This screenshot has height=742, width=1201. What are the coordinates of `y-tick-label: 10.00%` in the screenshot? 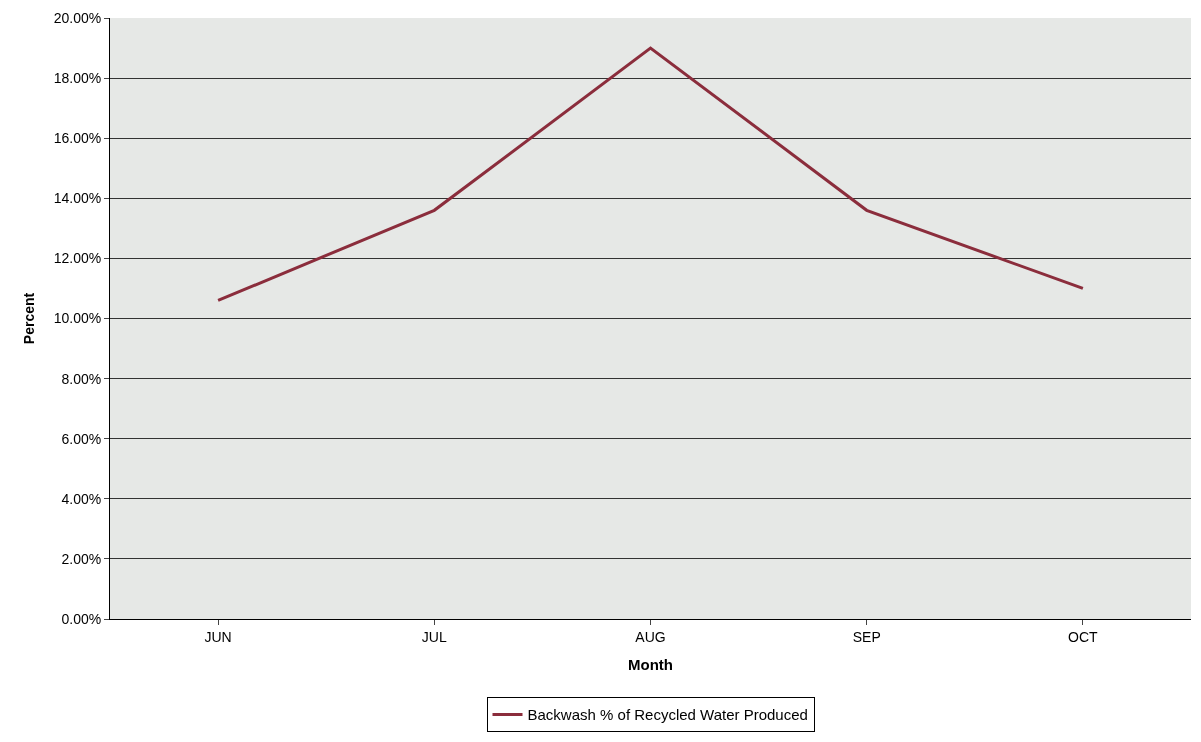 It's located at (77, 318).